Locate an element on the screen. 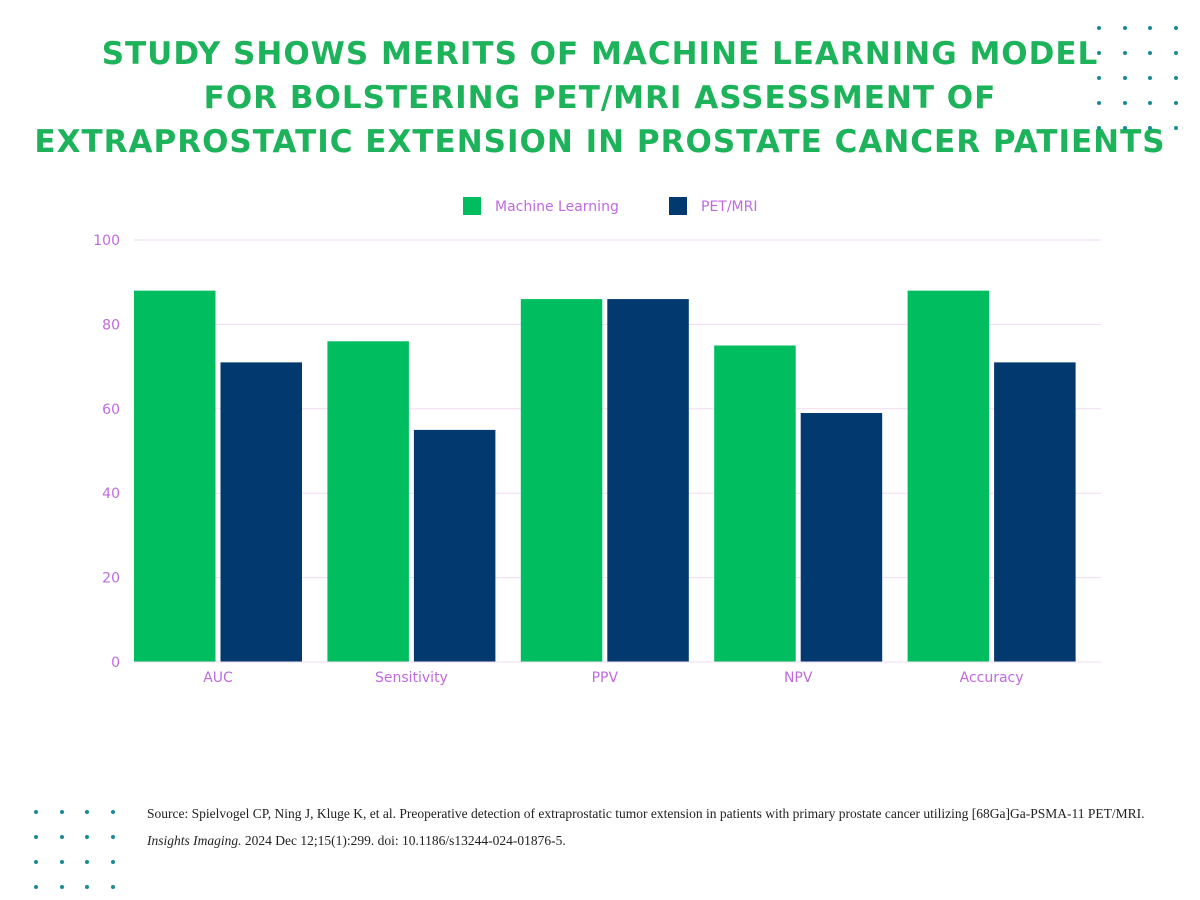 Image resolution: width=1200 pixels, height=900 pixels. bar-machine-learning-accuracy is located at coordinates (948, 476).